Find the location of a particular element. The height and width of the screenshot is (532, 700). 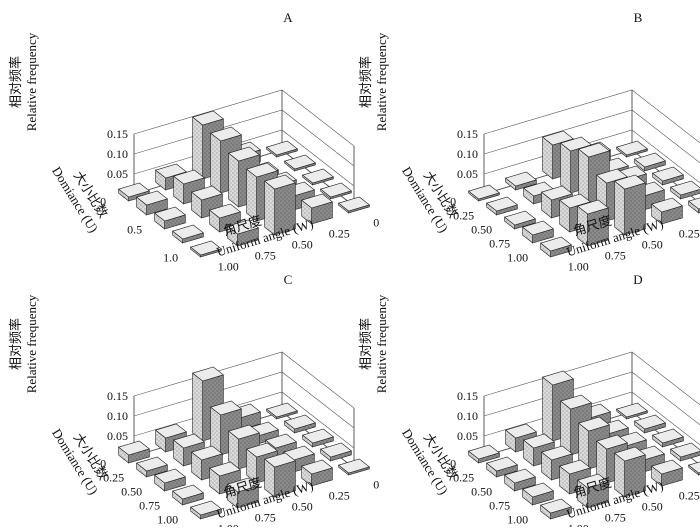

y-tick-label: 0.10 is located at coordinates (117, 154).